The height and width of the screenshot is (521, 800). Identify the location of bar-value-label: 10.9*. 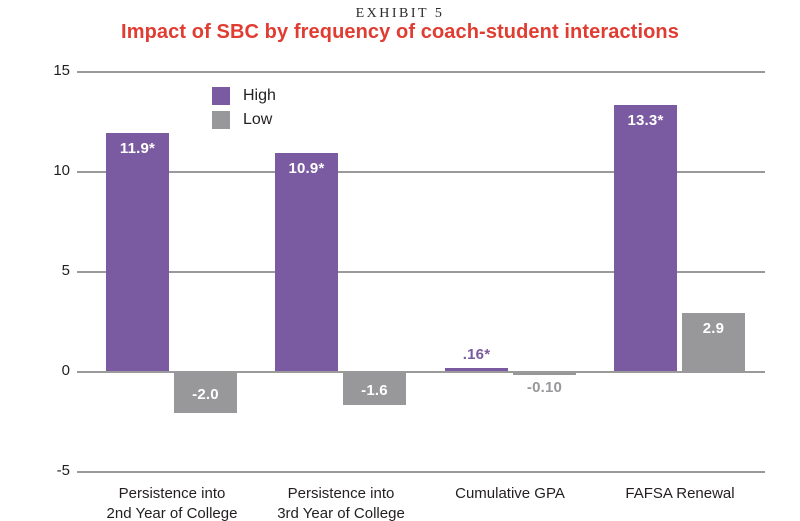
(306, 168).